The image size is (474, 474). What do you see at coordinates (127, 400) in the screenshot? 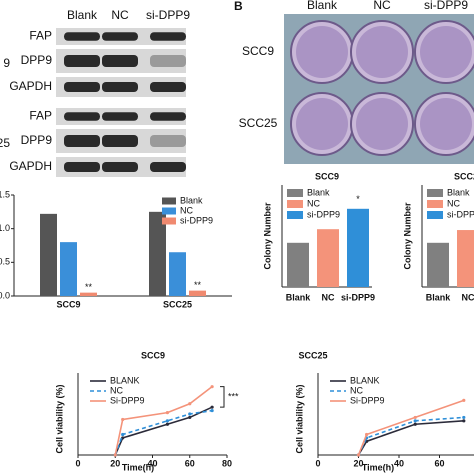
I see `legend-label: Si-DPP9` at bounding box center [127, 400].